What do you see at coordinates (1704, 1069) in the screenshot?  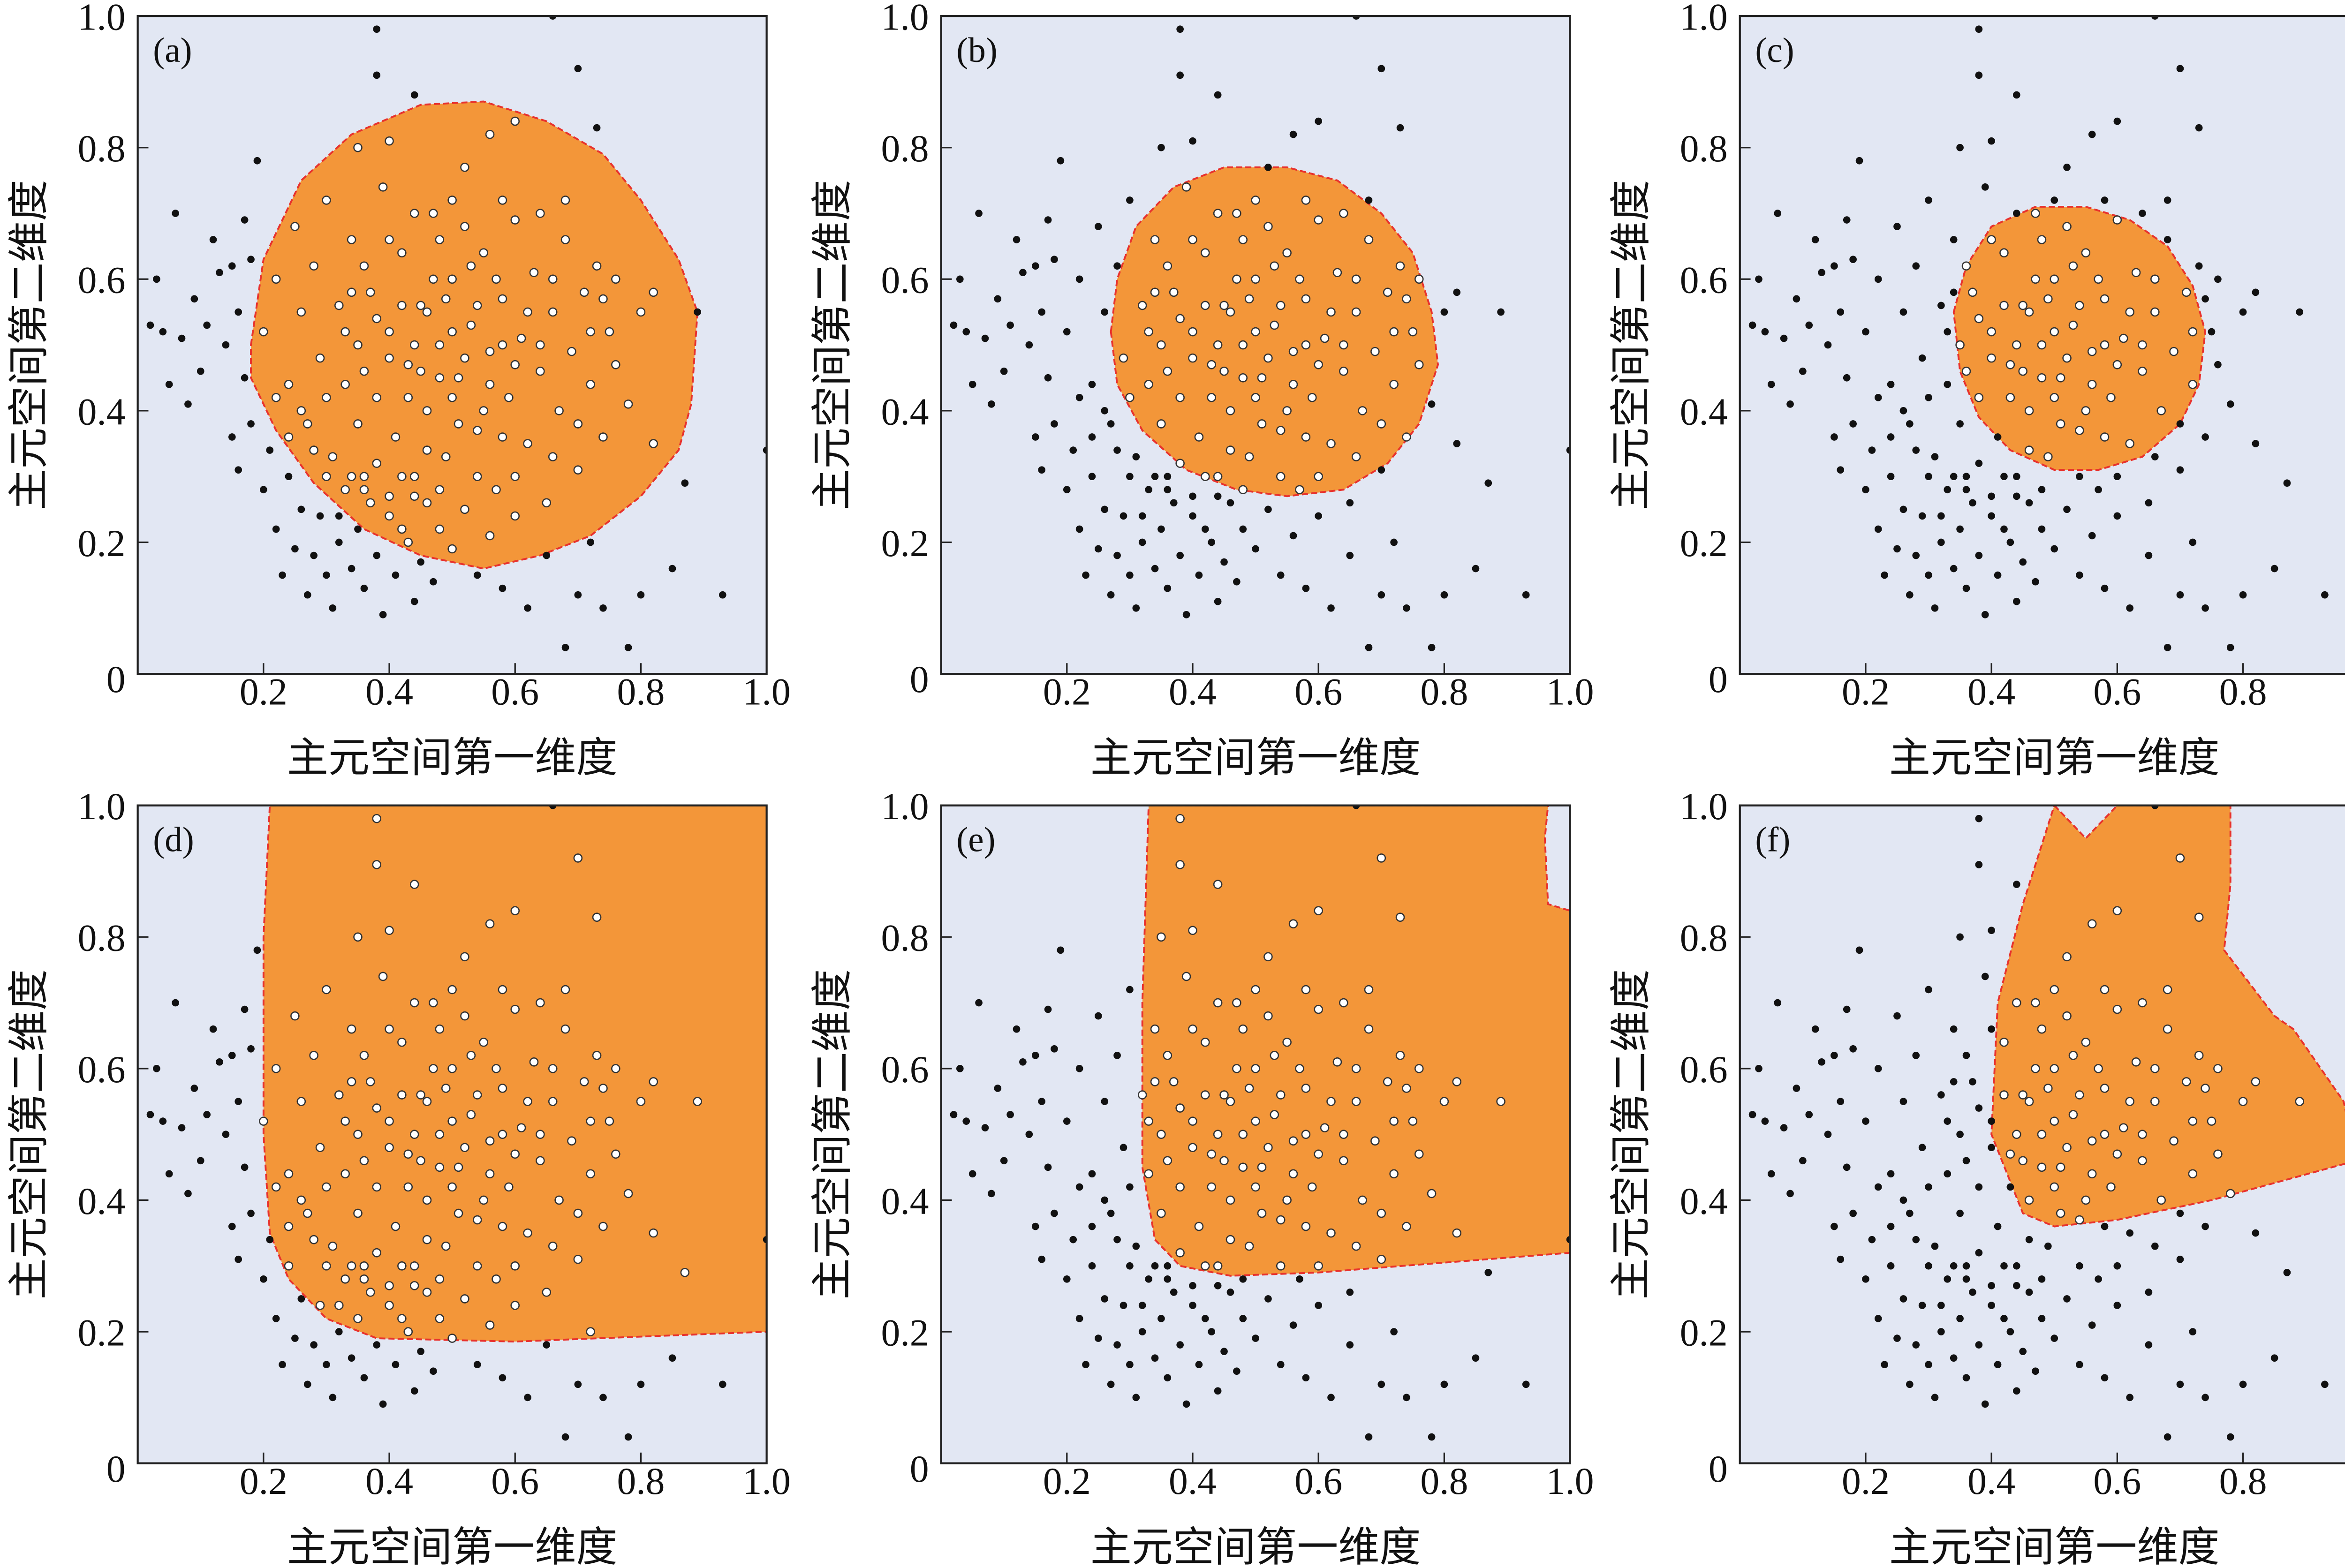 I see `y-tick-label: 0.6` at bounding box center [1704, 1069].